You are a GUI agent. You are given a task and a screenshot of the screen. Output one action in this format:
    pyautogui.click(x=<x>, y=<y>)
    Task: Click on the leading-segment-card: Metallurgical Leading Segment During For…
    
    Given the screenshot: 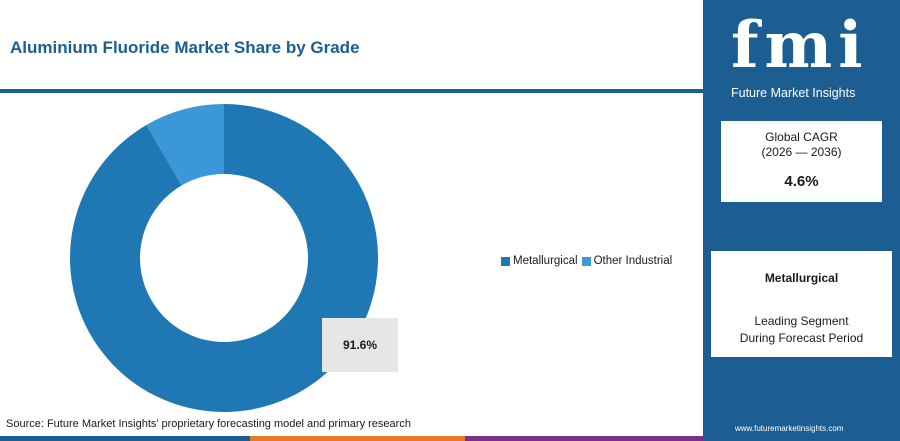 What is the action you would take?
    pyautogui.click(x=801, y=304)
    